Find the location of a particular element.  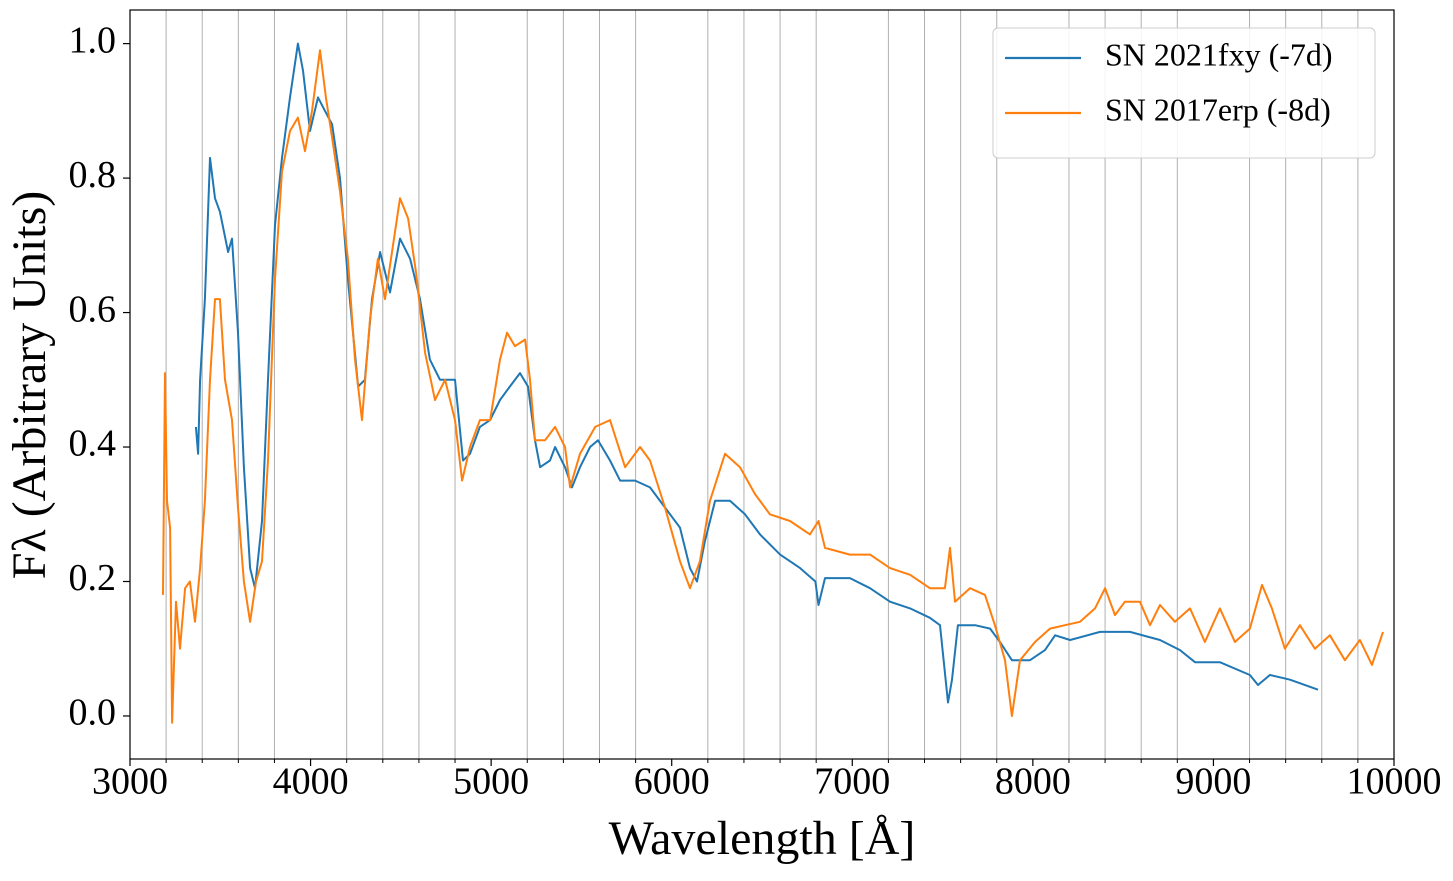

x-tick-label: 5000 is located at coordinates (491, 782).